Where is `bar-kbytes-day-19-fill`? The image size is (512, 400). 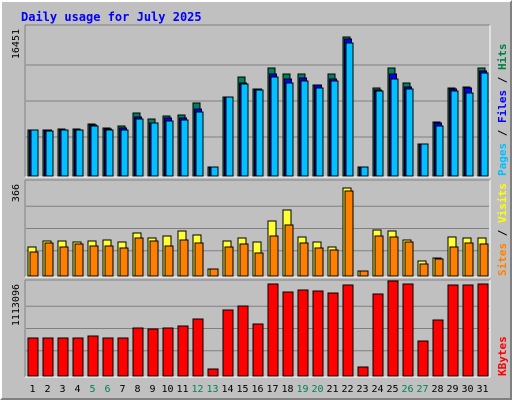
bar-kbytes-day-19-fill is located at coordinates (303, 333).